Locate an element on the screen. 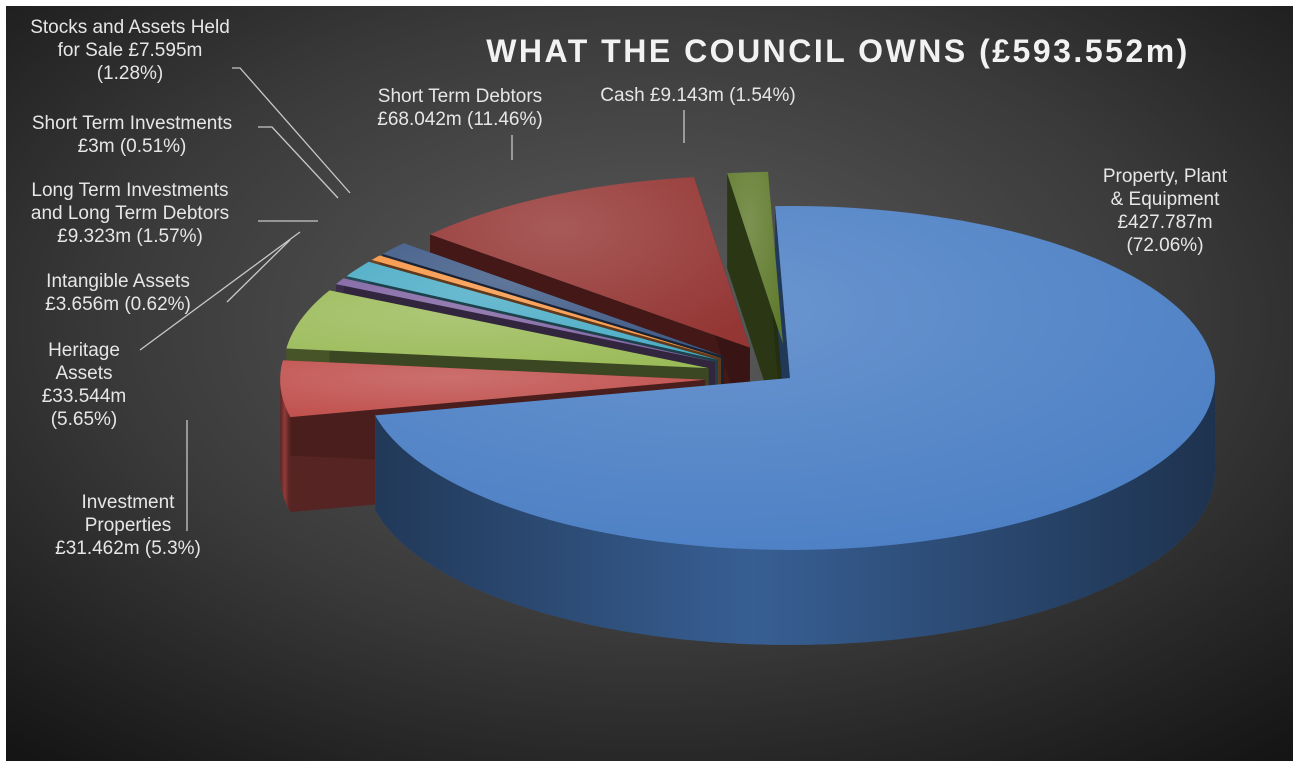 The width and height of the screenshot is (1293, 765). data-label-line: Assets is located at coordinates (83, 373).